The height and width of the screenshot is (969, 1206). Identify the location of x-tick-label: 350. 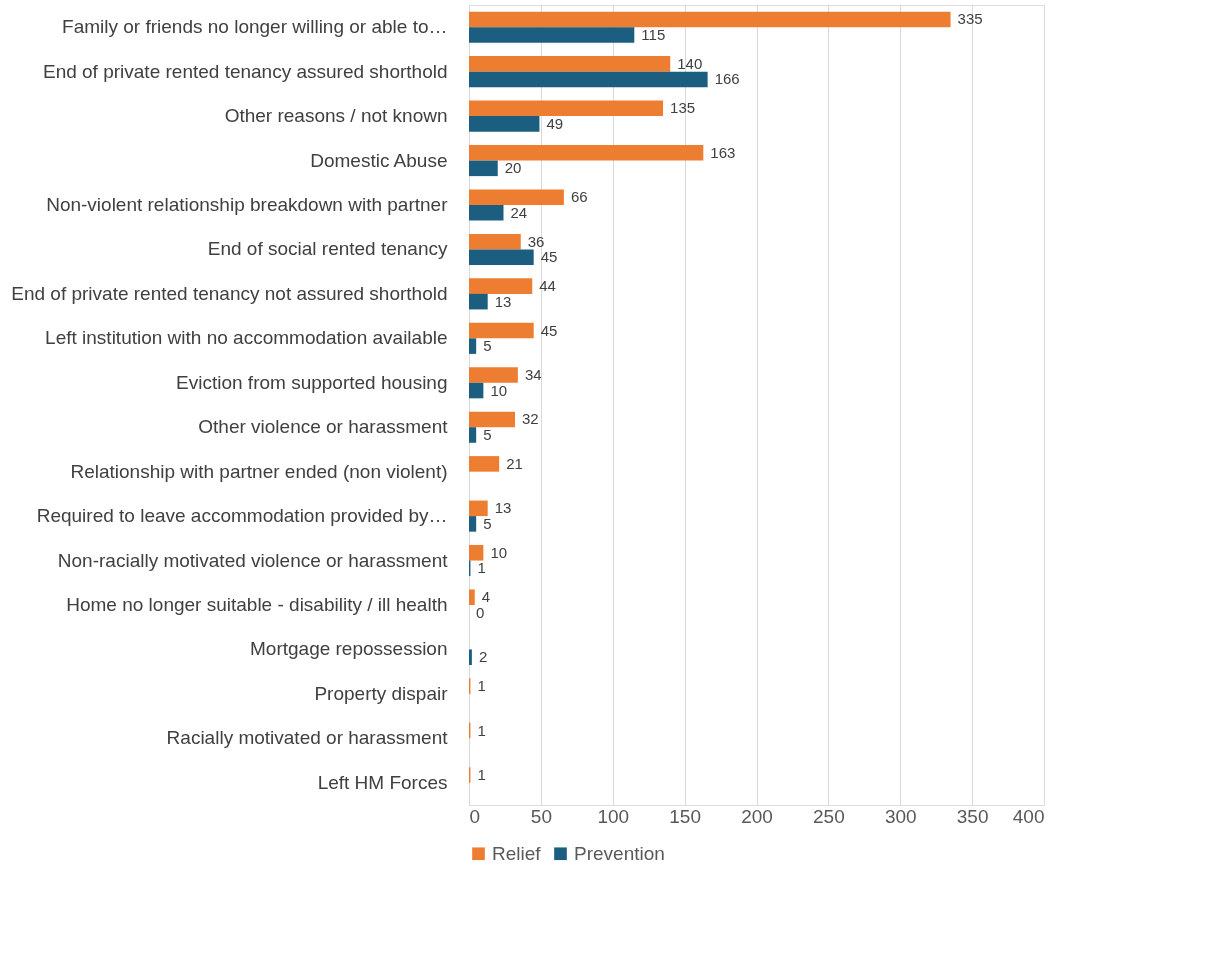
(972, 816).